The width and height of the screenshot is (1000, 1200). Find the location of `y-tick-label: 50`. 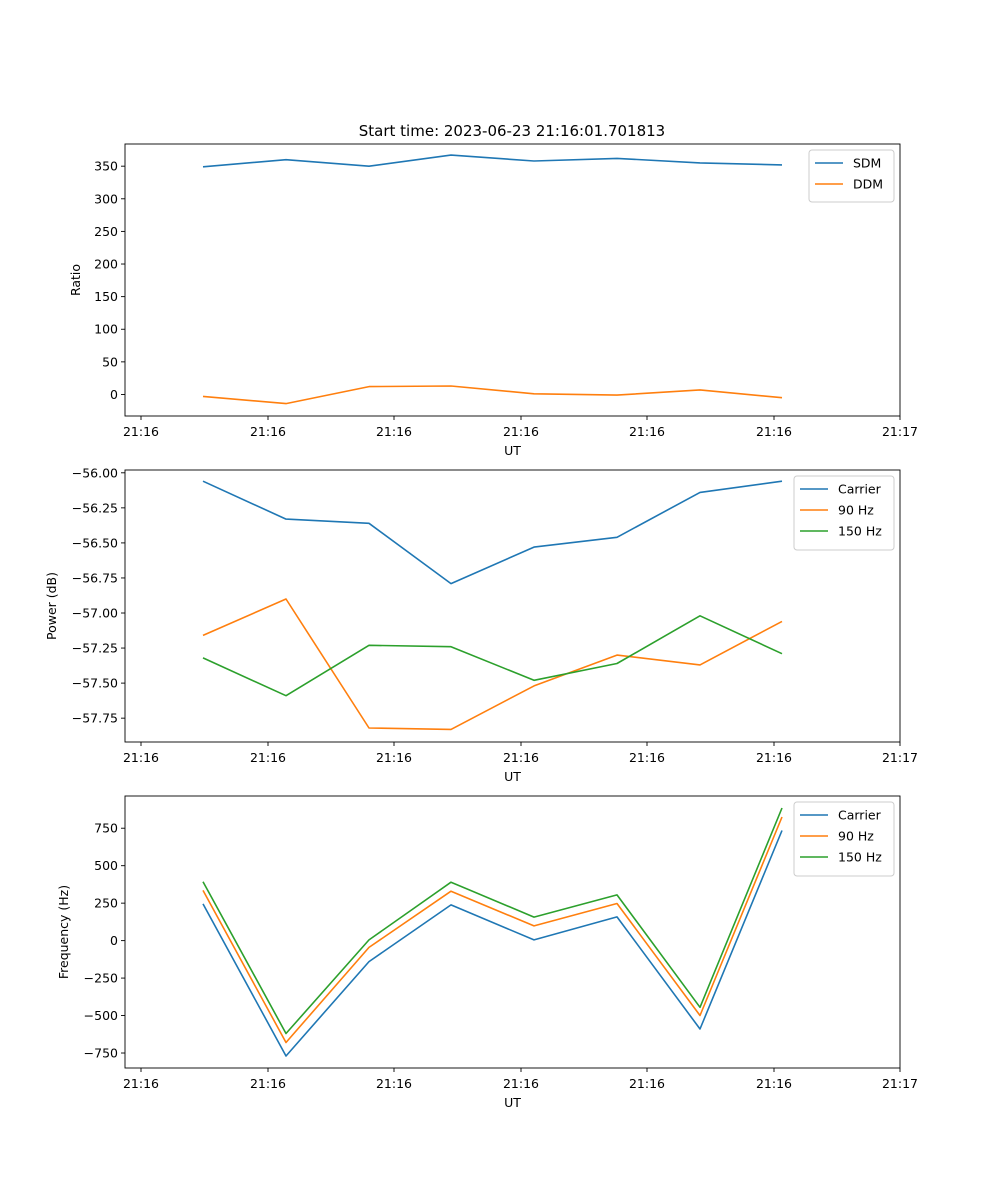

y-tick-label: 50 is located at coordinates (110, 361).